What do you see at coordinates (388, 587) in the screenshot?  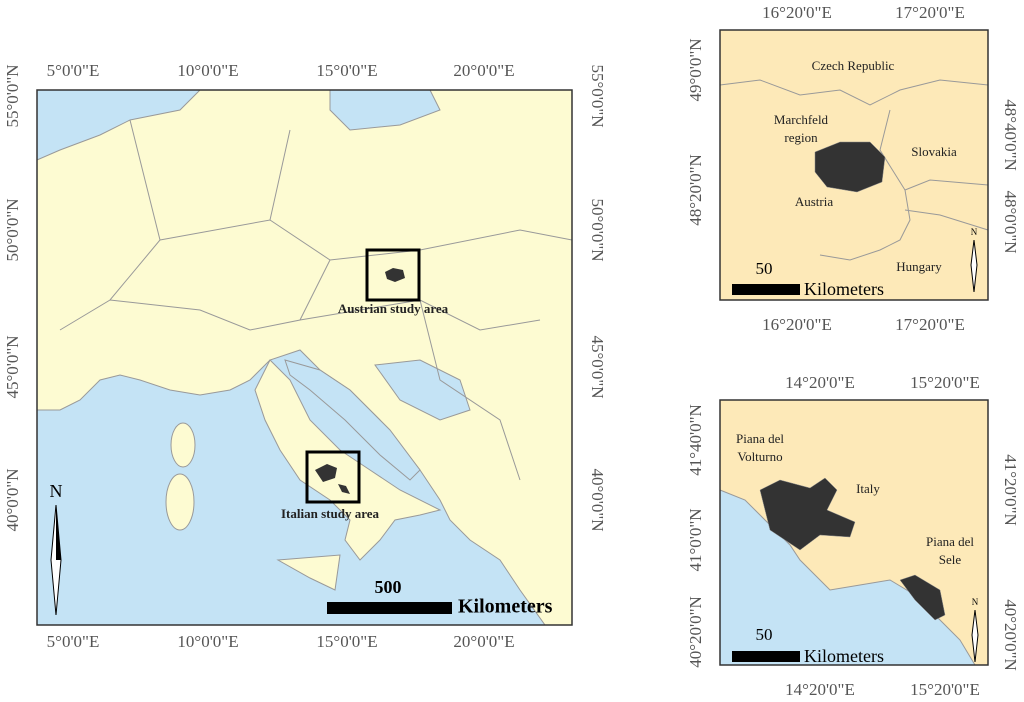 I see `scale-value: 500` at bounding box center [388, 587].